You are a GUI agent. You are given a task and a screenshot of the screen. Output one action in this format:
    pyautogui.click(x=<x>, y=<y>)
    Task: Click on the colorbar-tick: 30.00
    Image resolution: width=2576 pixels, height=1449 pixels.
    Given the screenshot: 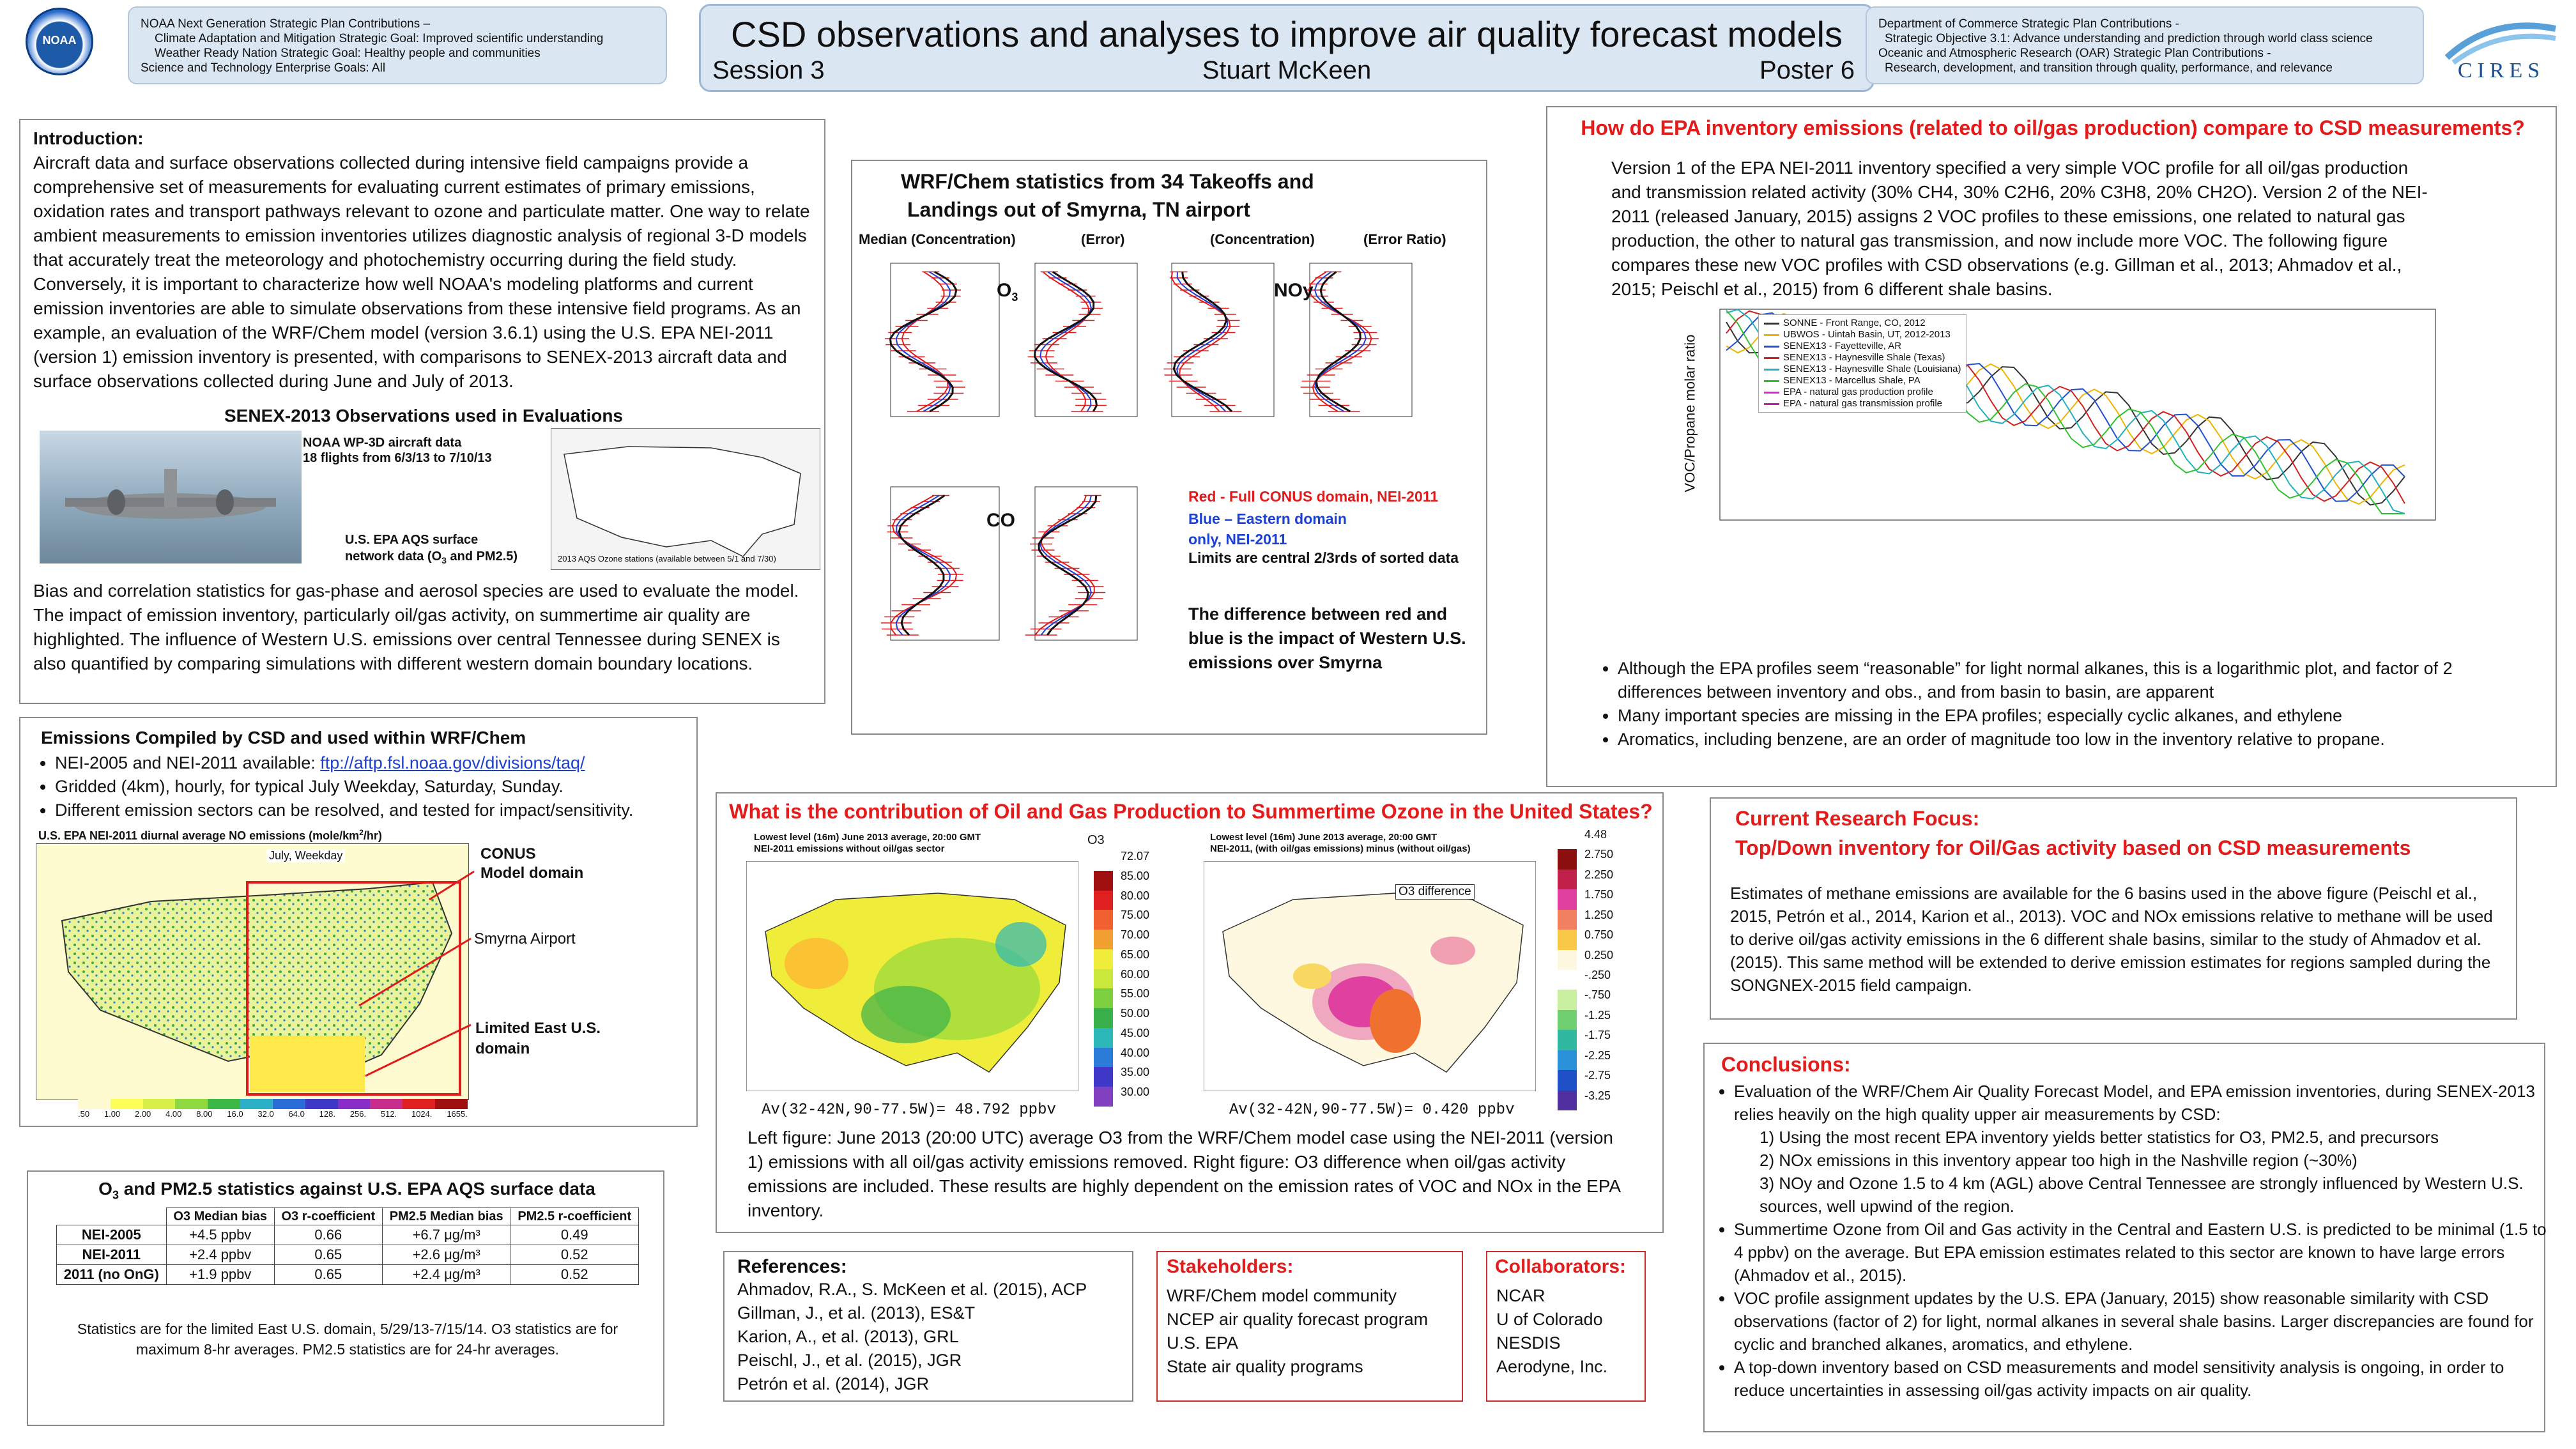 What is the action you would take?
    pyautogui.click(x=1135, y=1092)
    